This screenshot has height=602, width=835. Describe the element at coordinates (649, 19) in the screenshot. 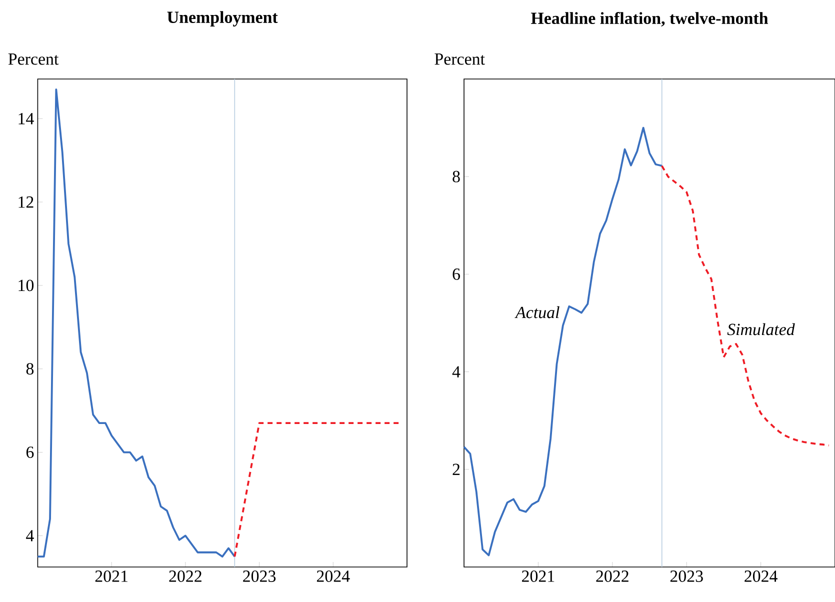

I see `chart-title: Headline inflation, twelve-month` at that location.